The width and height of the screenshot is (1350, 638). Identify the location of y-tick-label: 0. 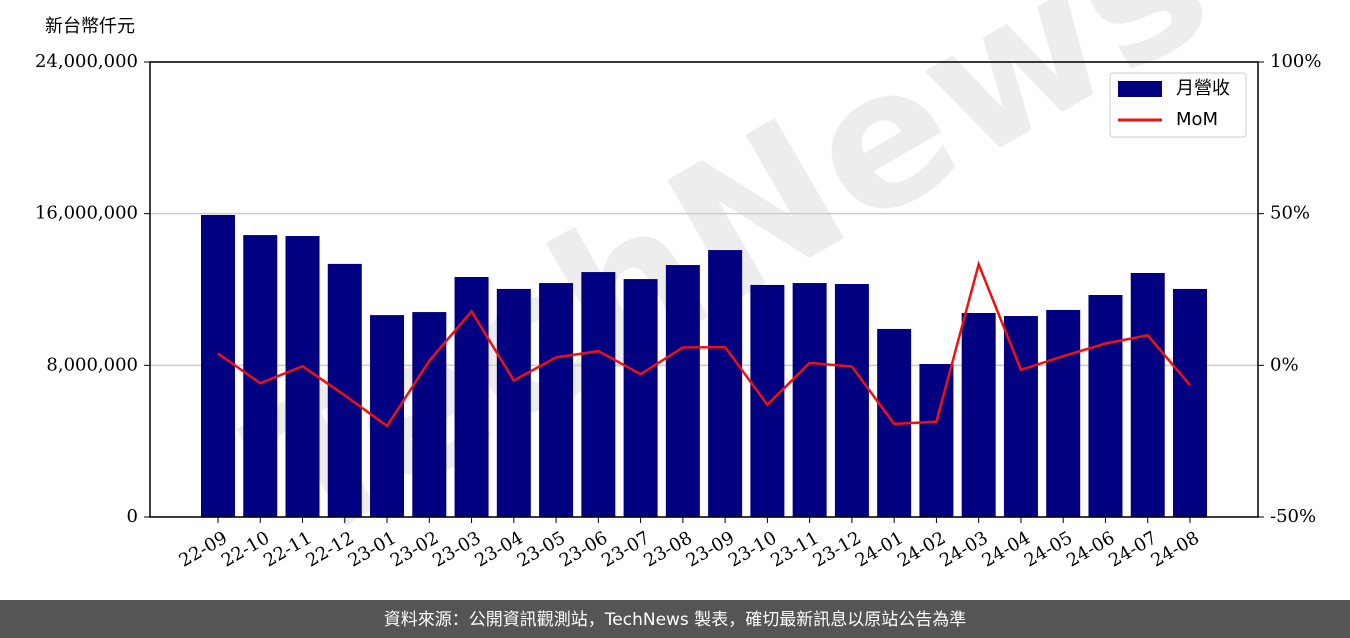
(132, 516).